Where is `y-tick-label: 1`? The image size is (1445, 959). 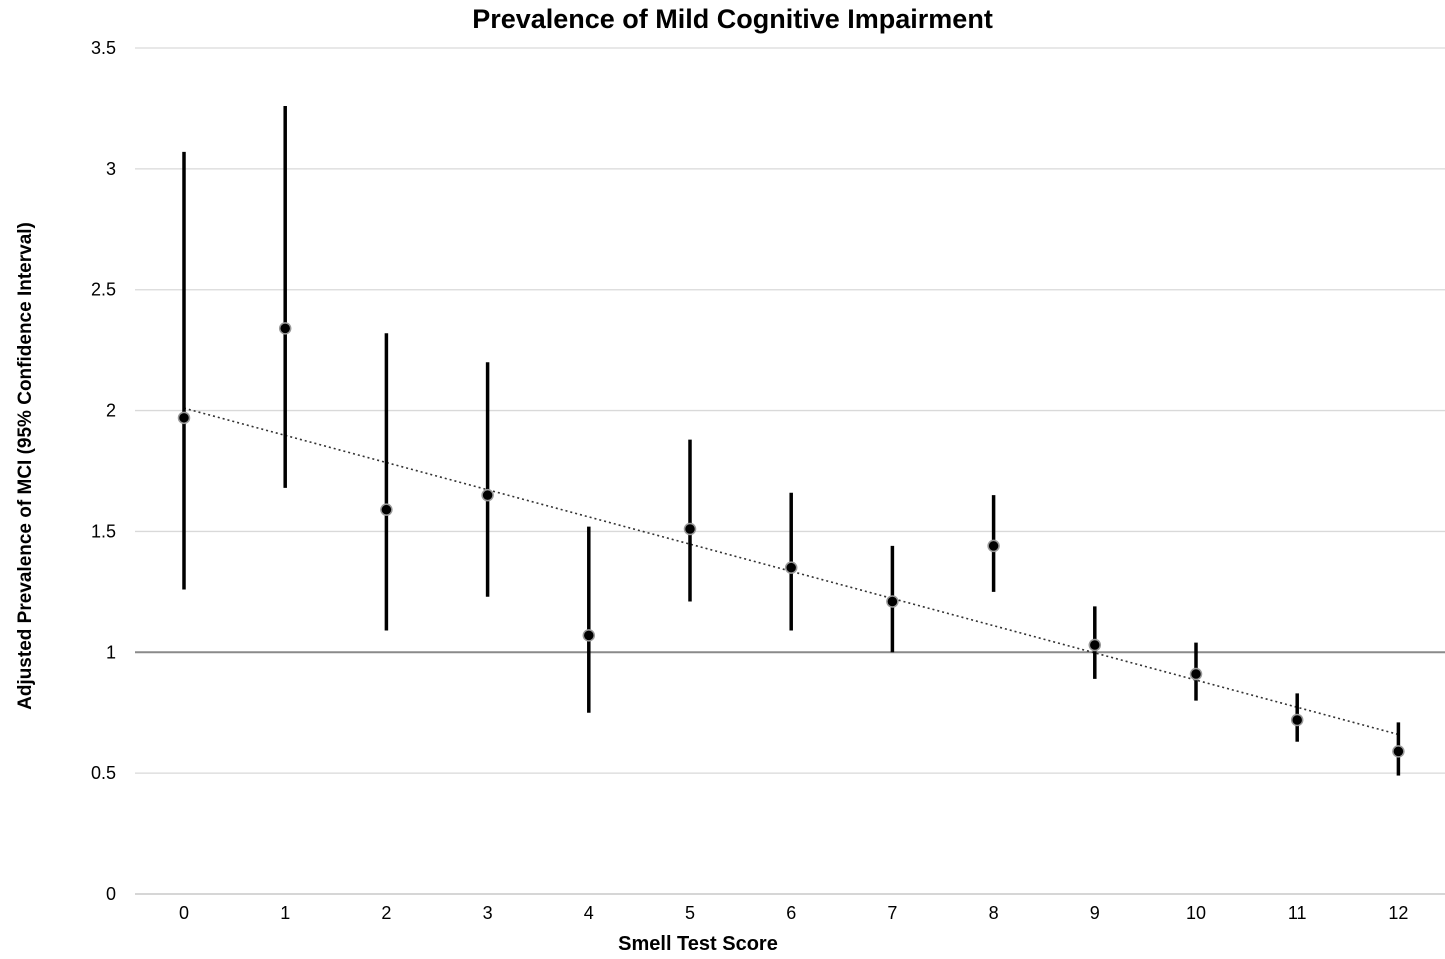
y-tick-label: 1 is located at coordinates (111, 652).